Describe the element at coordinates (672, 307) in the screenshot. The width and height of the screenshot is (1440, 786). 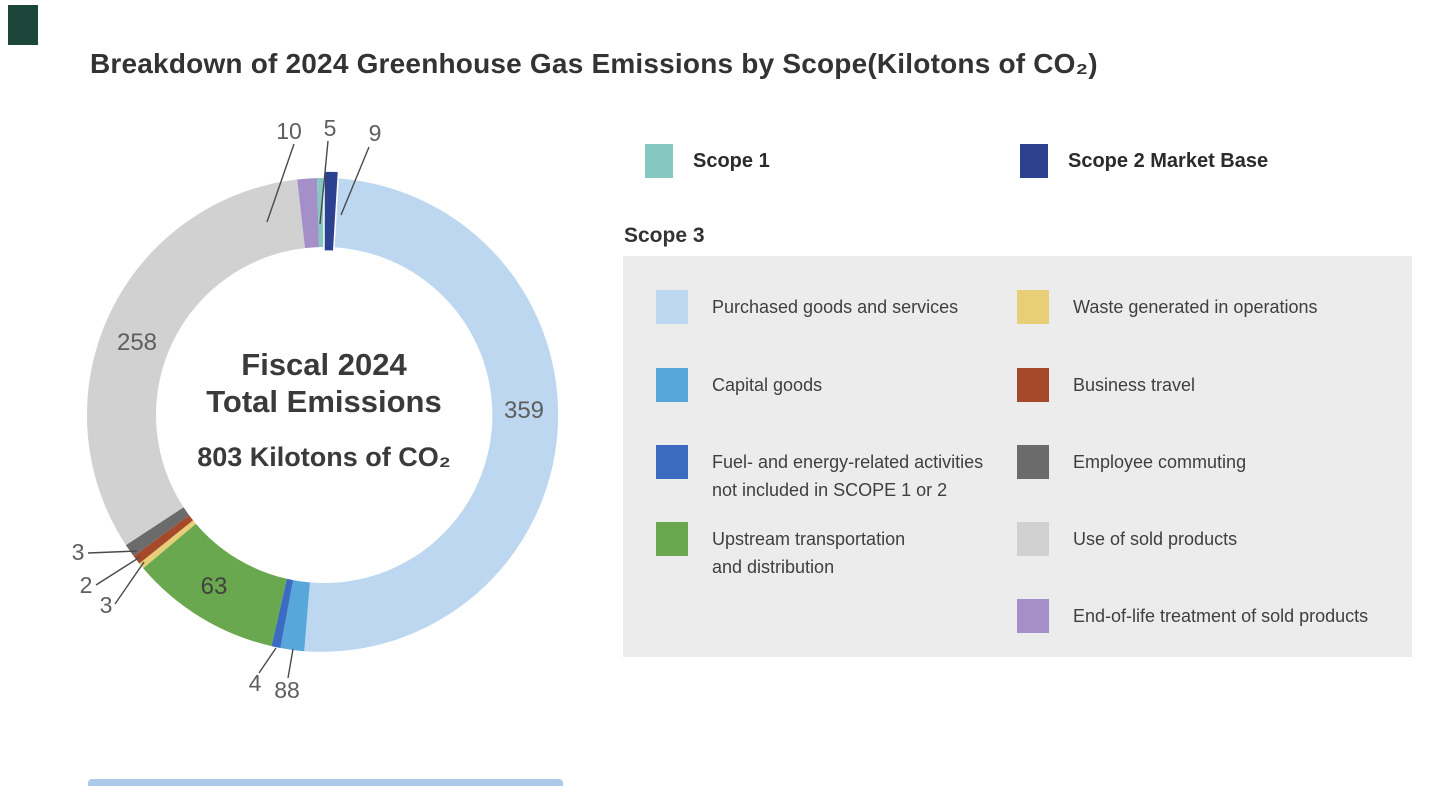
I see `purchased-goods-swatch` at that location.